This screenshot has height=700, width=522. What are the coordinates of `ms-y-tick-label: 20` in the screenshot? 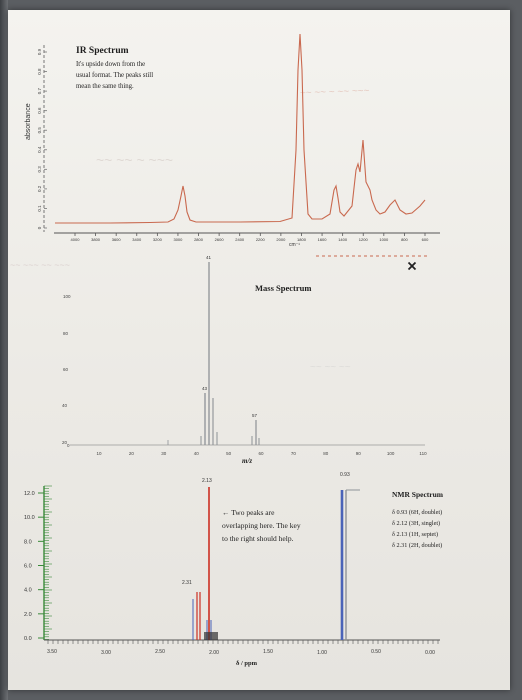 It's located at (65, 442).